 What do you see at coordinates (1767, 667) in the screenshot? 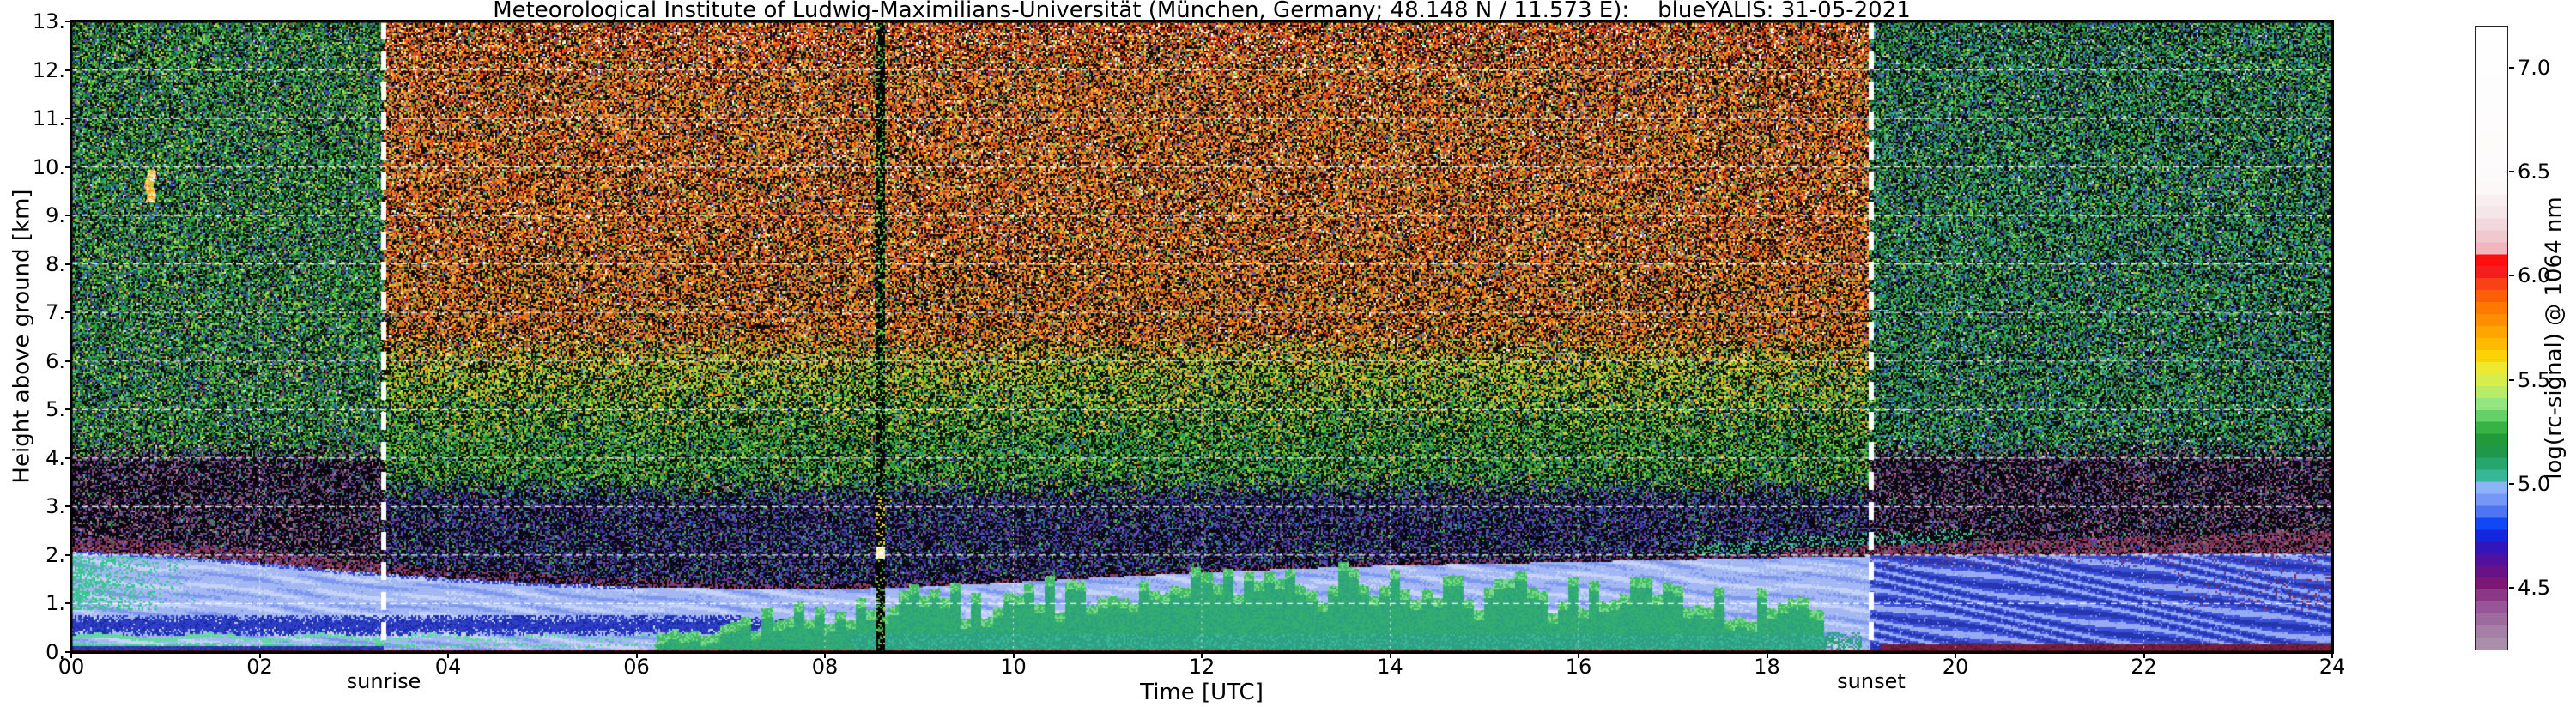
I see `x-tick-label: 18` at bounding box center [1767, 667].